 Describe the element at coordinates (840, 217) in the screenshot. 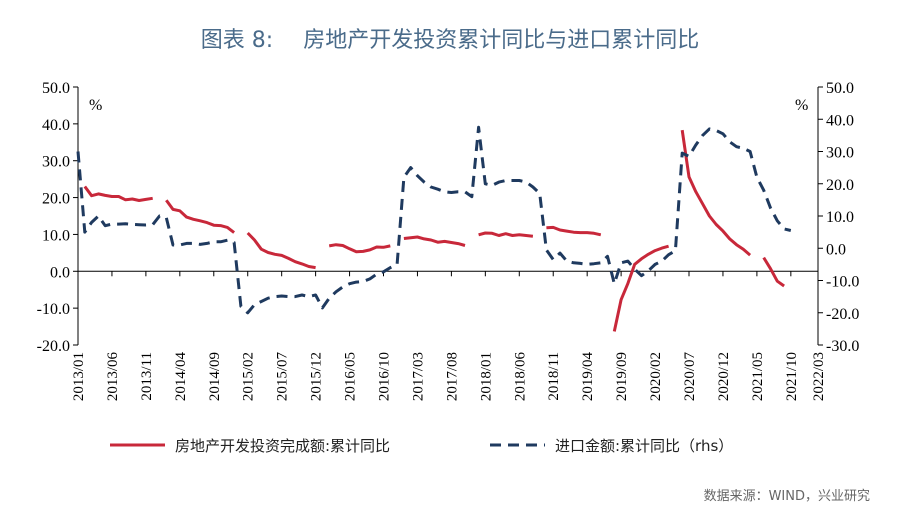

I see `right-tick-label: 10.0` at that location.